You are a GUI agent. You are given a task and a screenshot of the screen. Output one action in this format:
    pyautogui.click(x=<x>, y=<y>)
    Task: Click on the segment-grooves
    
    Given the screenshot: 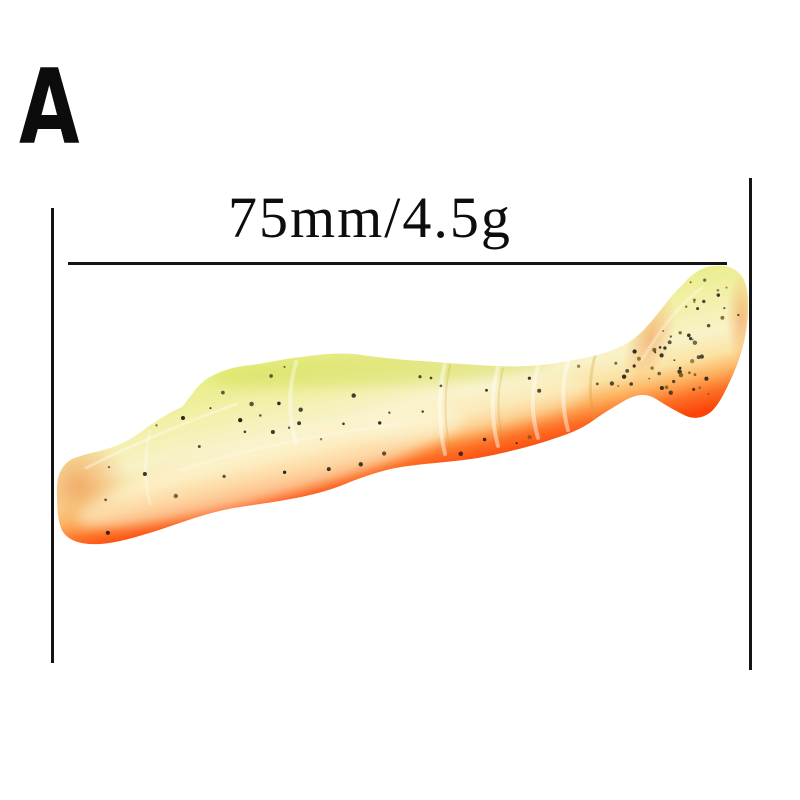 What is the action you would take?
    pyautogui.click(x=371, y=428)
    